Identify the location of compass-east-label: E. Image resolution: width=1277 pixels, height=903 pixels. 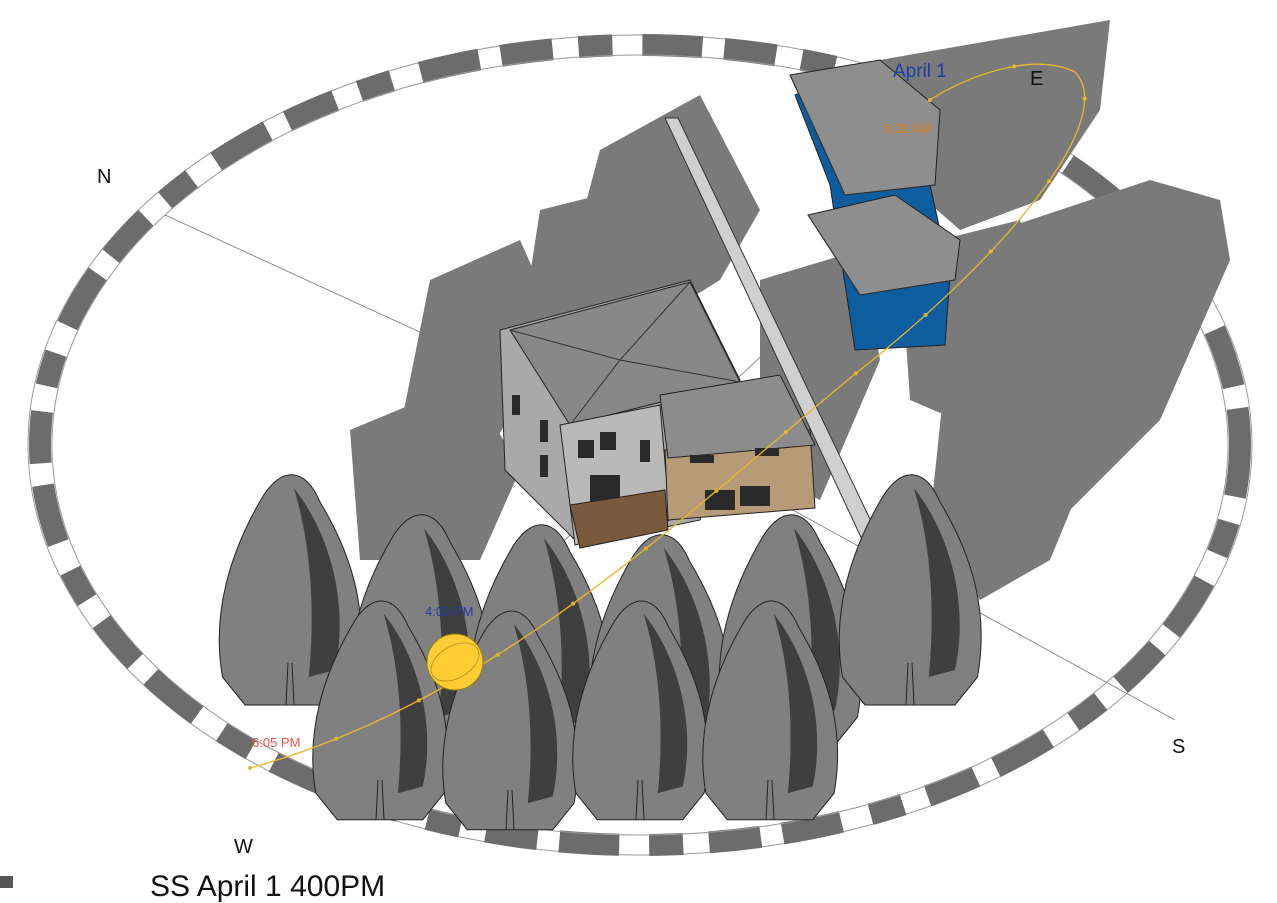
(1037, 79).